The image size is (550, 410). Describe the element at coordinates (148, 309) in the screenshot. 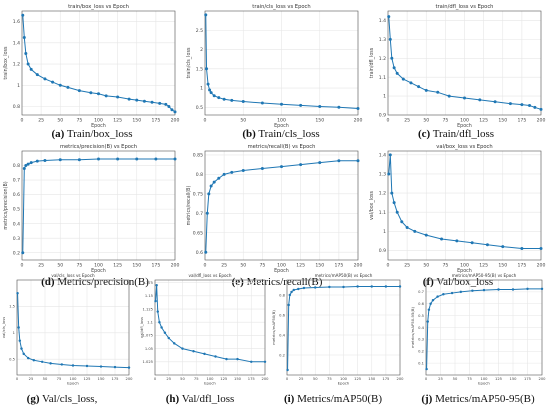

I see `y-tick-label: 1.125` at that location.